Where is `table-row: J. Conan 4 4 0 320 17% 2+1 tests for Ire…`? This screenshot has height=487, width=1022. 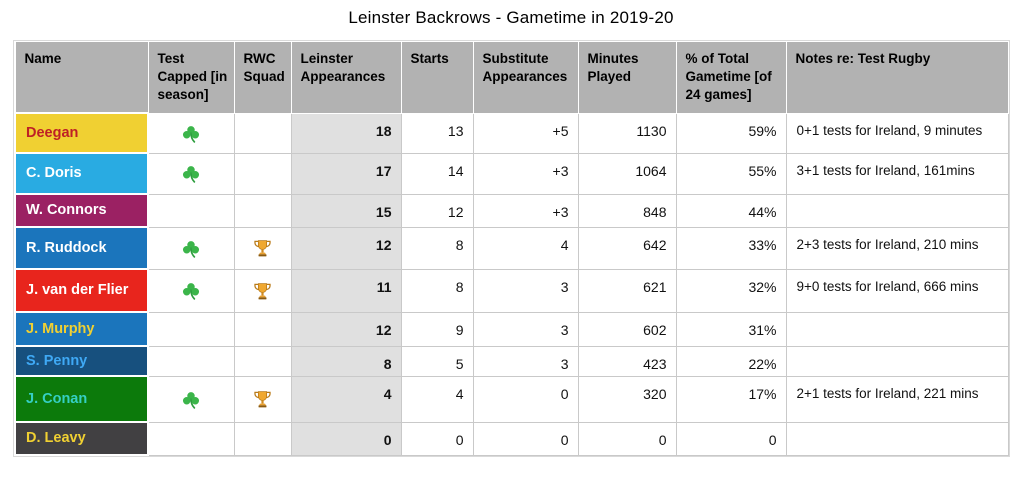 table-row: J. Conan 4 4 0 320 17% 2+1 tests for Ire… is located at coordinates (511, 399).